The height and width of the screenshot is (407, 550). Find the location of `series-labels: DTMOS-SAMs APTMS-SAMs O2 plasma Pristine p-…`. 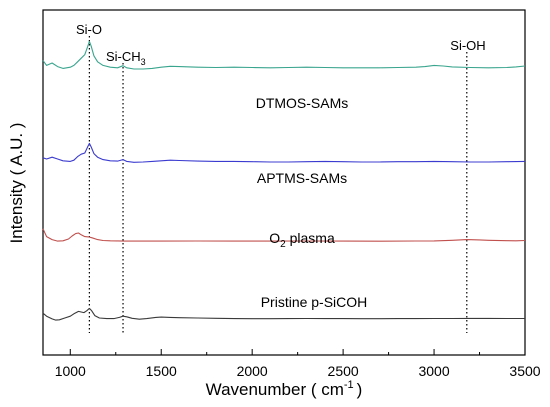

series-labels: DTMOS-SAMs APTMS-SAMs O2 plasma Pristine p-… is located at coordinates (312, 202).